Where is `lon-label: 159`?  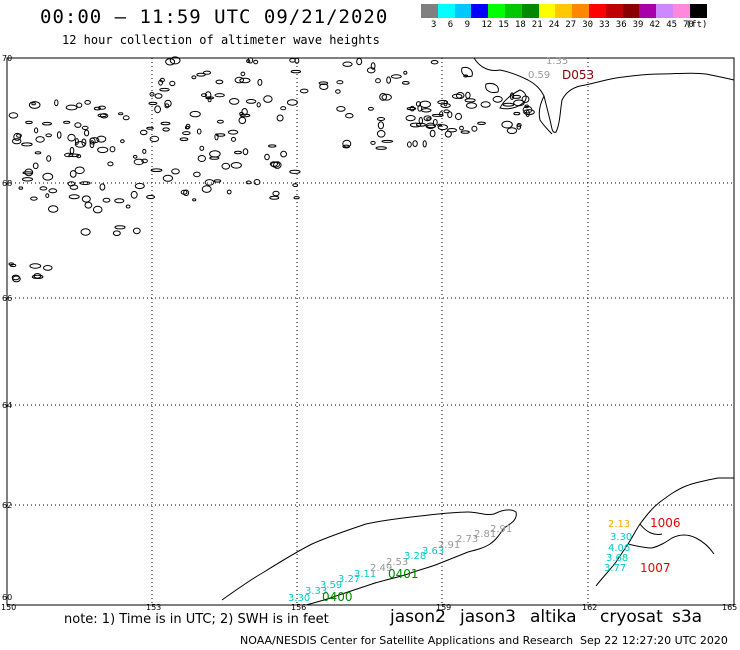 lon-label: 159 is located at coordinates (443, 607).